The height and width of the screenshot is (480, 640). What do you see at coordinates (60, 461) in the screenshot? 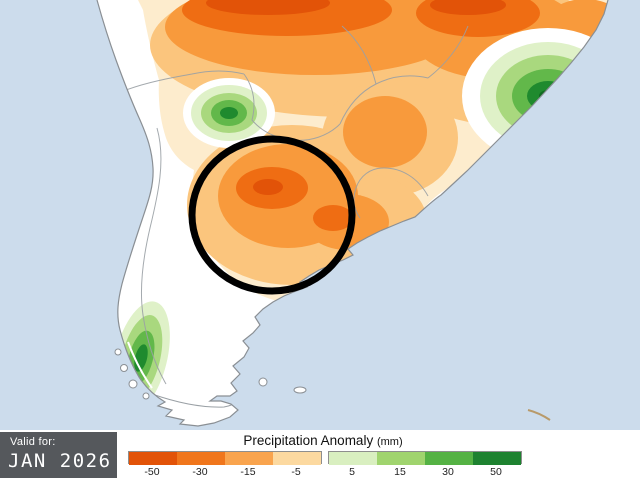
I see `valid-for-value: JAN 2026` at bounding box center [60, 461].